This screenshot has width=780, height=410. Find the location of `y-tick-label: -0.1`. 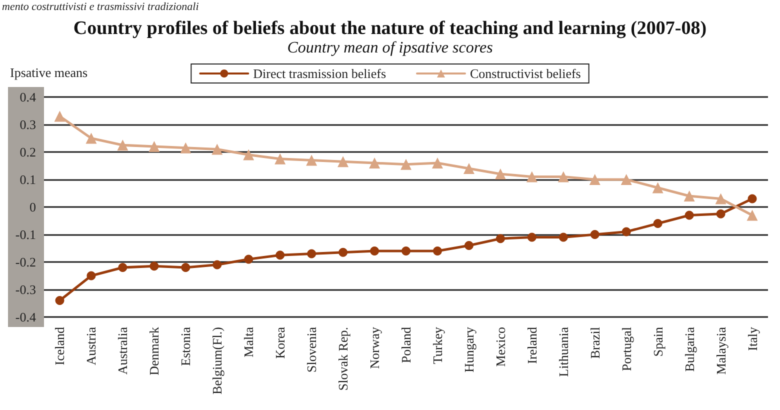

y-tick-label: -0.1 is located at coordinates (25, 234).